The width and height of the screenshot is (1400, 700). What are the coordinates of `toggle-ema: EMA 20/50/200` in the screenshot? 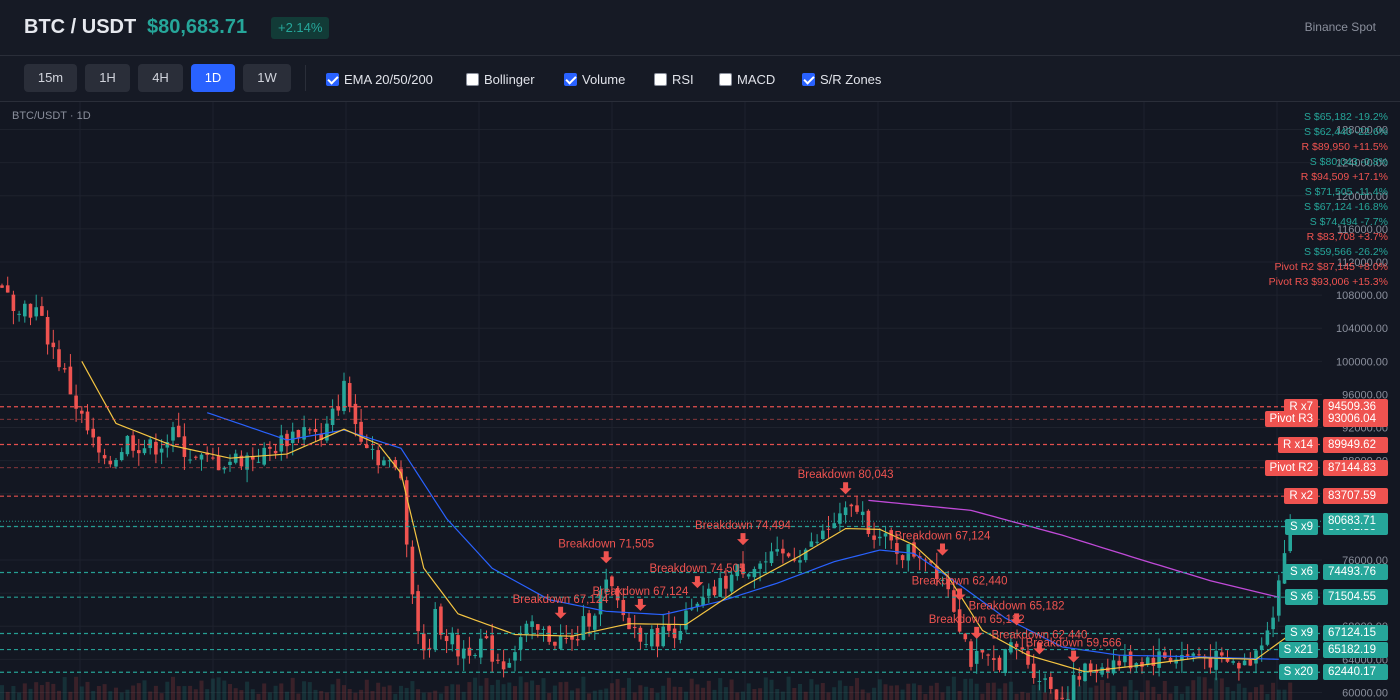 It's located at (379, 79).